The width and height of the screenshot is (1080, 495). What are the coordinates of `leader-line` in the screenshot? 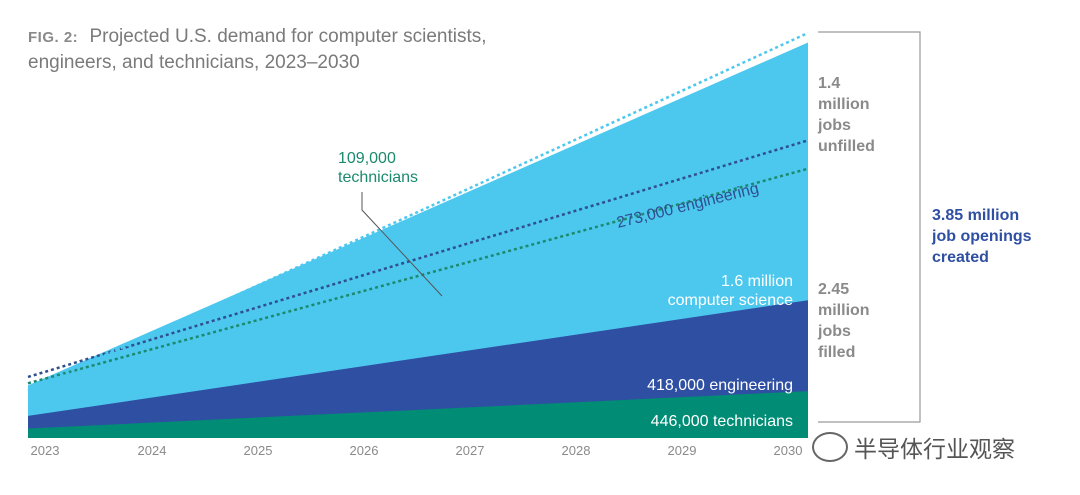 It's located at (402, 244).